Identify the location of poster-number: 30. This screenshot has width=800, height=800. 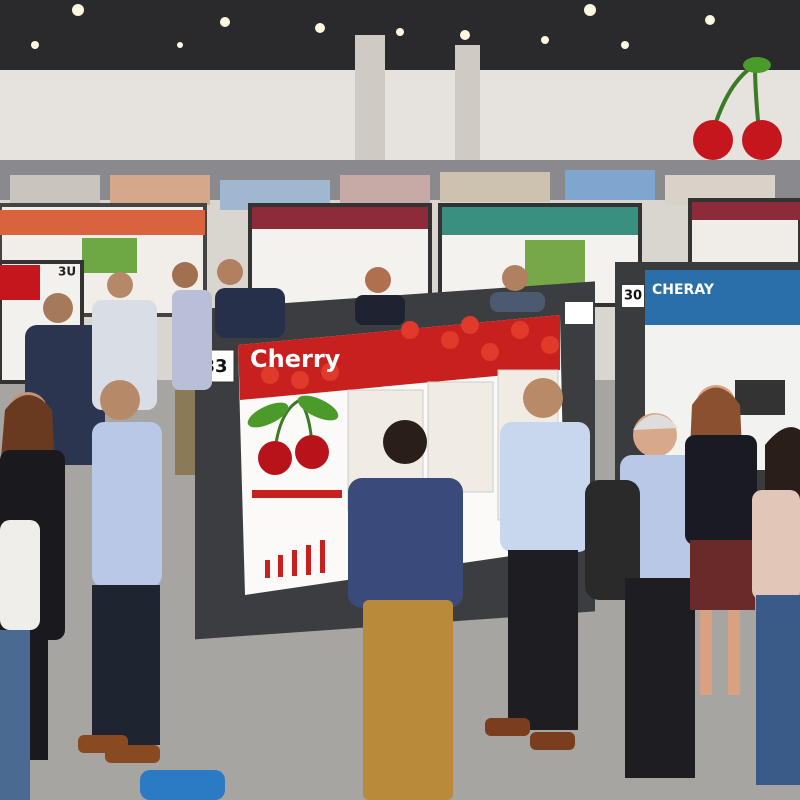
(633, 296).